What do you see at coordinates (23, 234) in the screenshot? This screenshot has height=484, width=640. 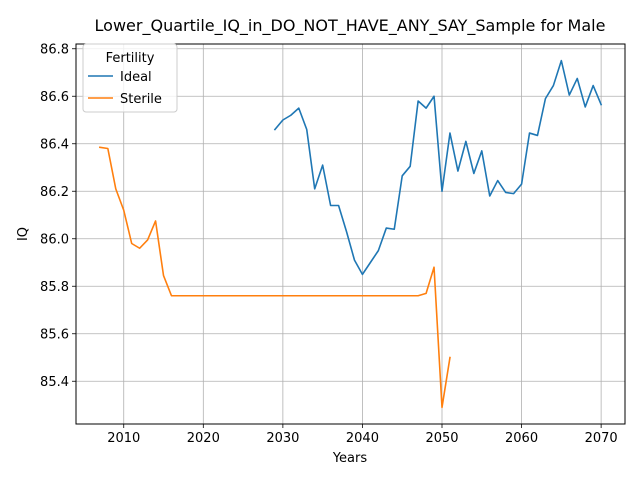 I see `y-axis-label: IQ` at bounding box center [23, 234].